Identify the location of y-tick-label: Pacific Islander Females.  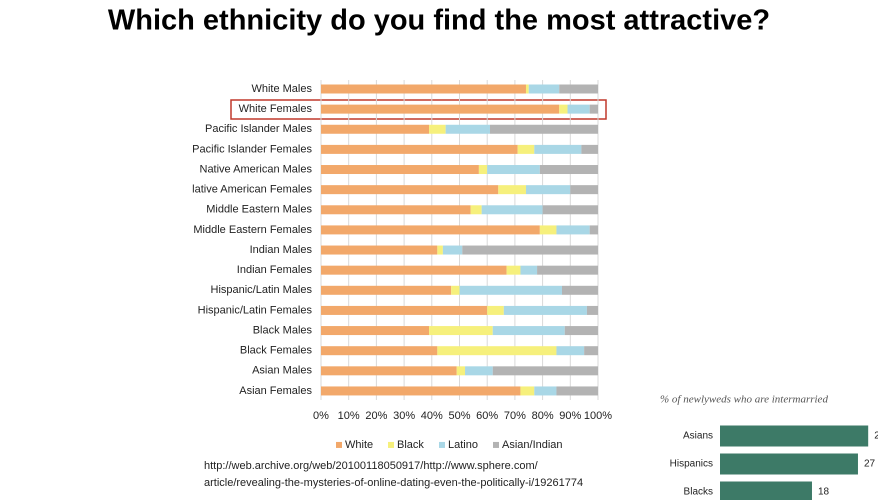
(252, 149).